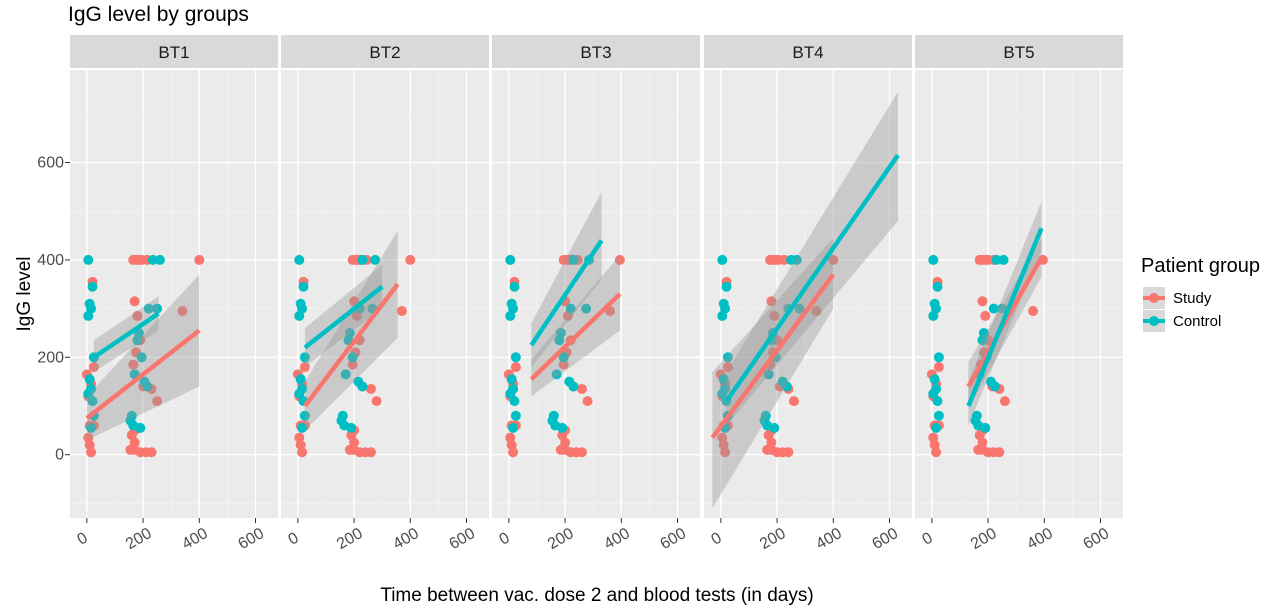 The image size is (1280, 609). I want to click on y-axis-title: IgG level, so click(24, 294).